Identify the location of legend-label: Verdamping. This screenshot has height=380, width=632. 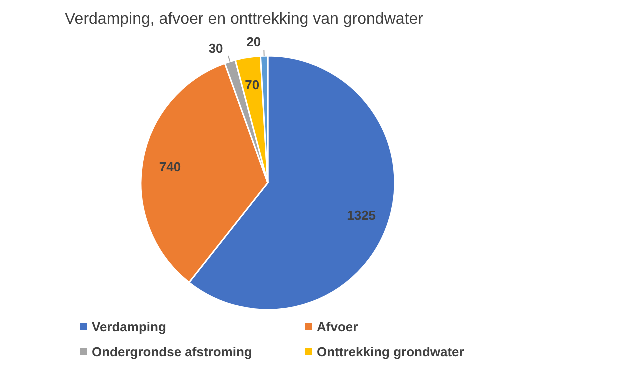
(129, 327).